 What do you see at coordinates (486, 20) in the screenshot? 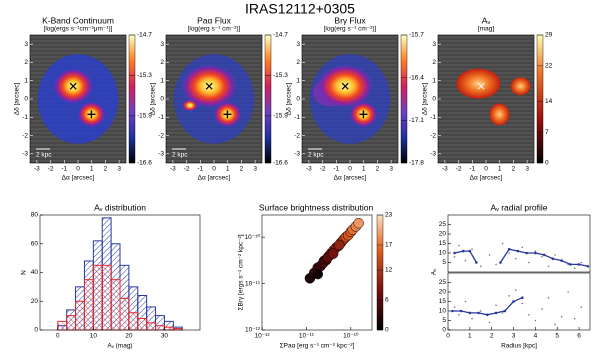
I see `panel-title: Aᵥ` at bounding box center [486, 20].